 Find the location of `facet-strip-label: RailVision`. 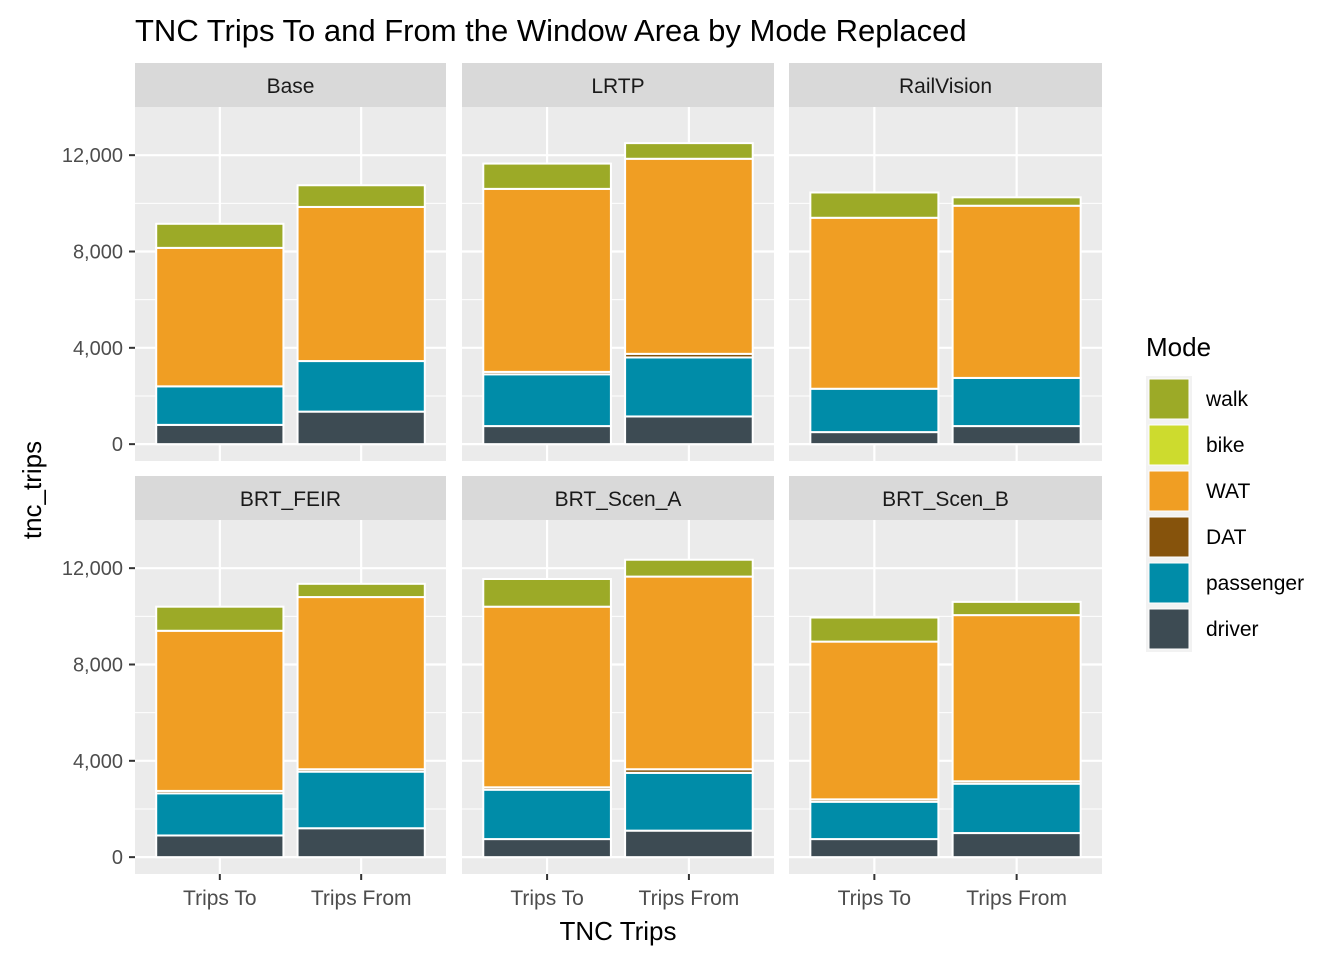

facet-strip-label: RailVision is located at coordinates (945, 86).